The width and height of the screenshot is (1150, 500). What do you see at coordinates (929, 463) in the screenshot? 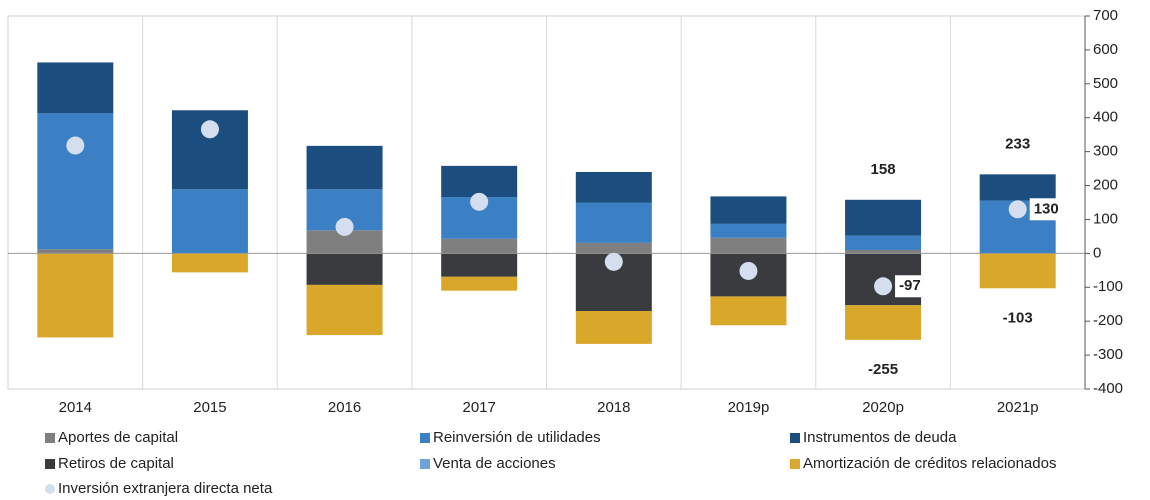
I see `legend-label: Amortización de créditos relacionados` at bounding box center [929, 463].